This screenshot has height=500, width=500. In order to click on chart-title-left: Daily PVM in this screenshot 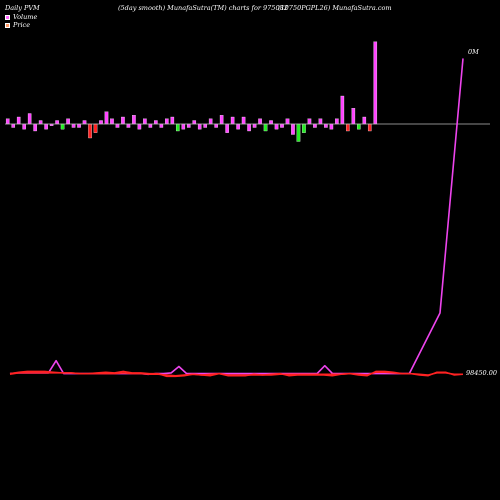, I will do `click(22, 8)`.